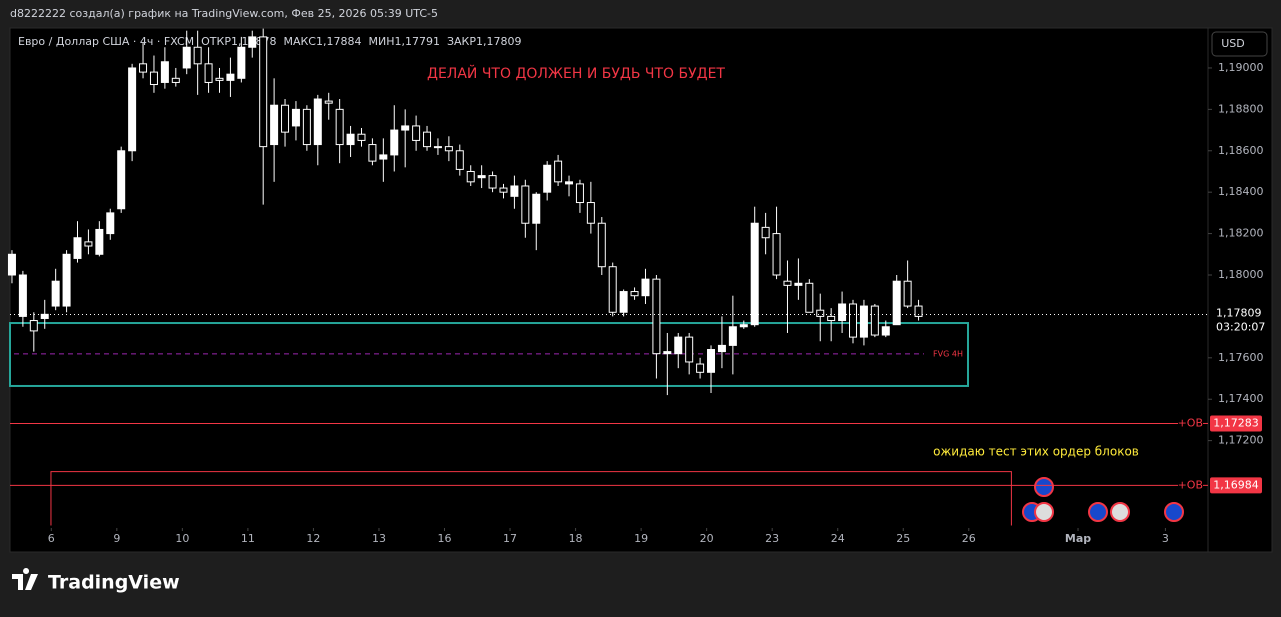 Image resolution: width=1281 pixels, height=617 pixels. I want to click on x-tick-label: 13, so click(379, 538).